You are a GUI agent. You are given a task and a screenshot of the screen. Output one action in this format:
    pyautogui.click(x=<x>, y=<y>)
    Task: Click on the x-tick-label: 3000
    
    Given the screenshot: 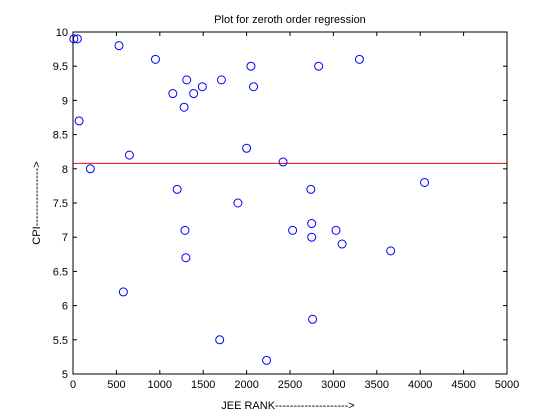 What is the action you would take?
    pyautogui.click(x=333, y=385)
    